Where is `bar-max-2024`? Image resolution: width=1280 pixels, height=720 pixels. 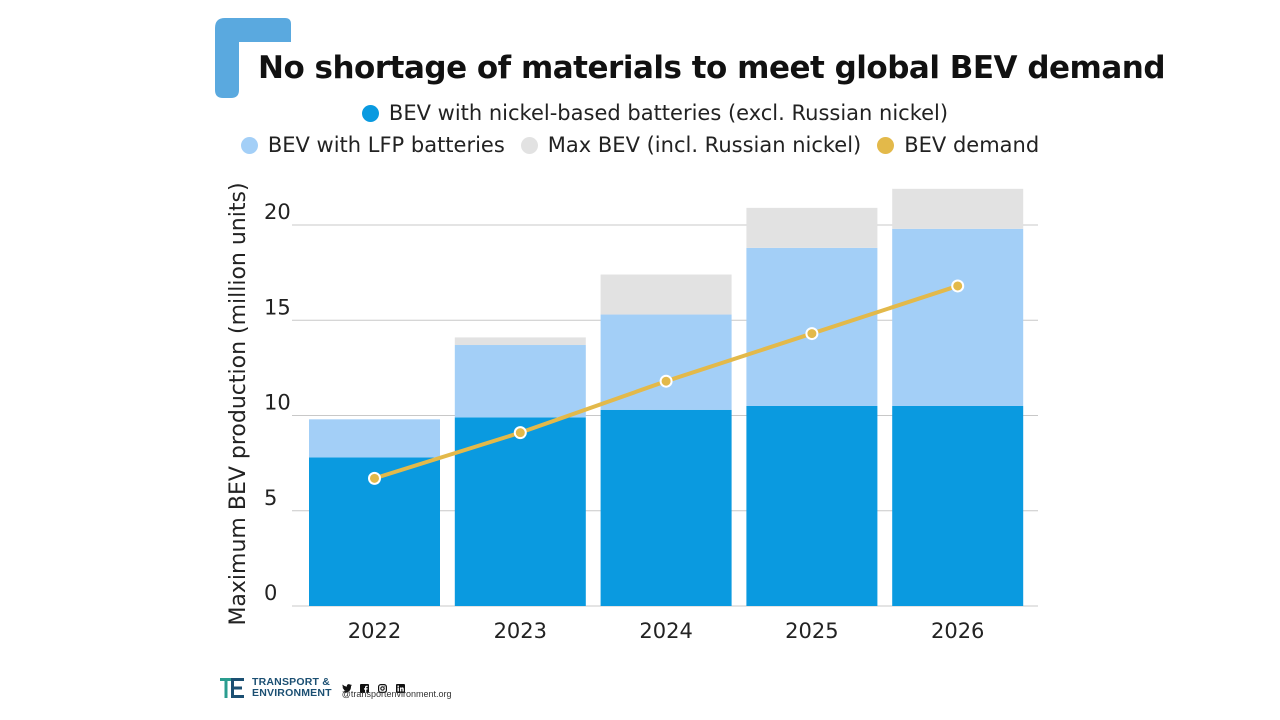
bar-max-2024 is located at coordinates (666, 294).